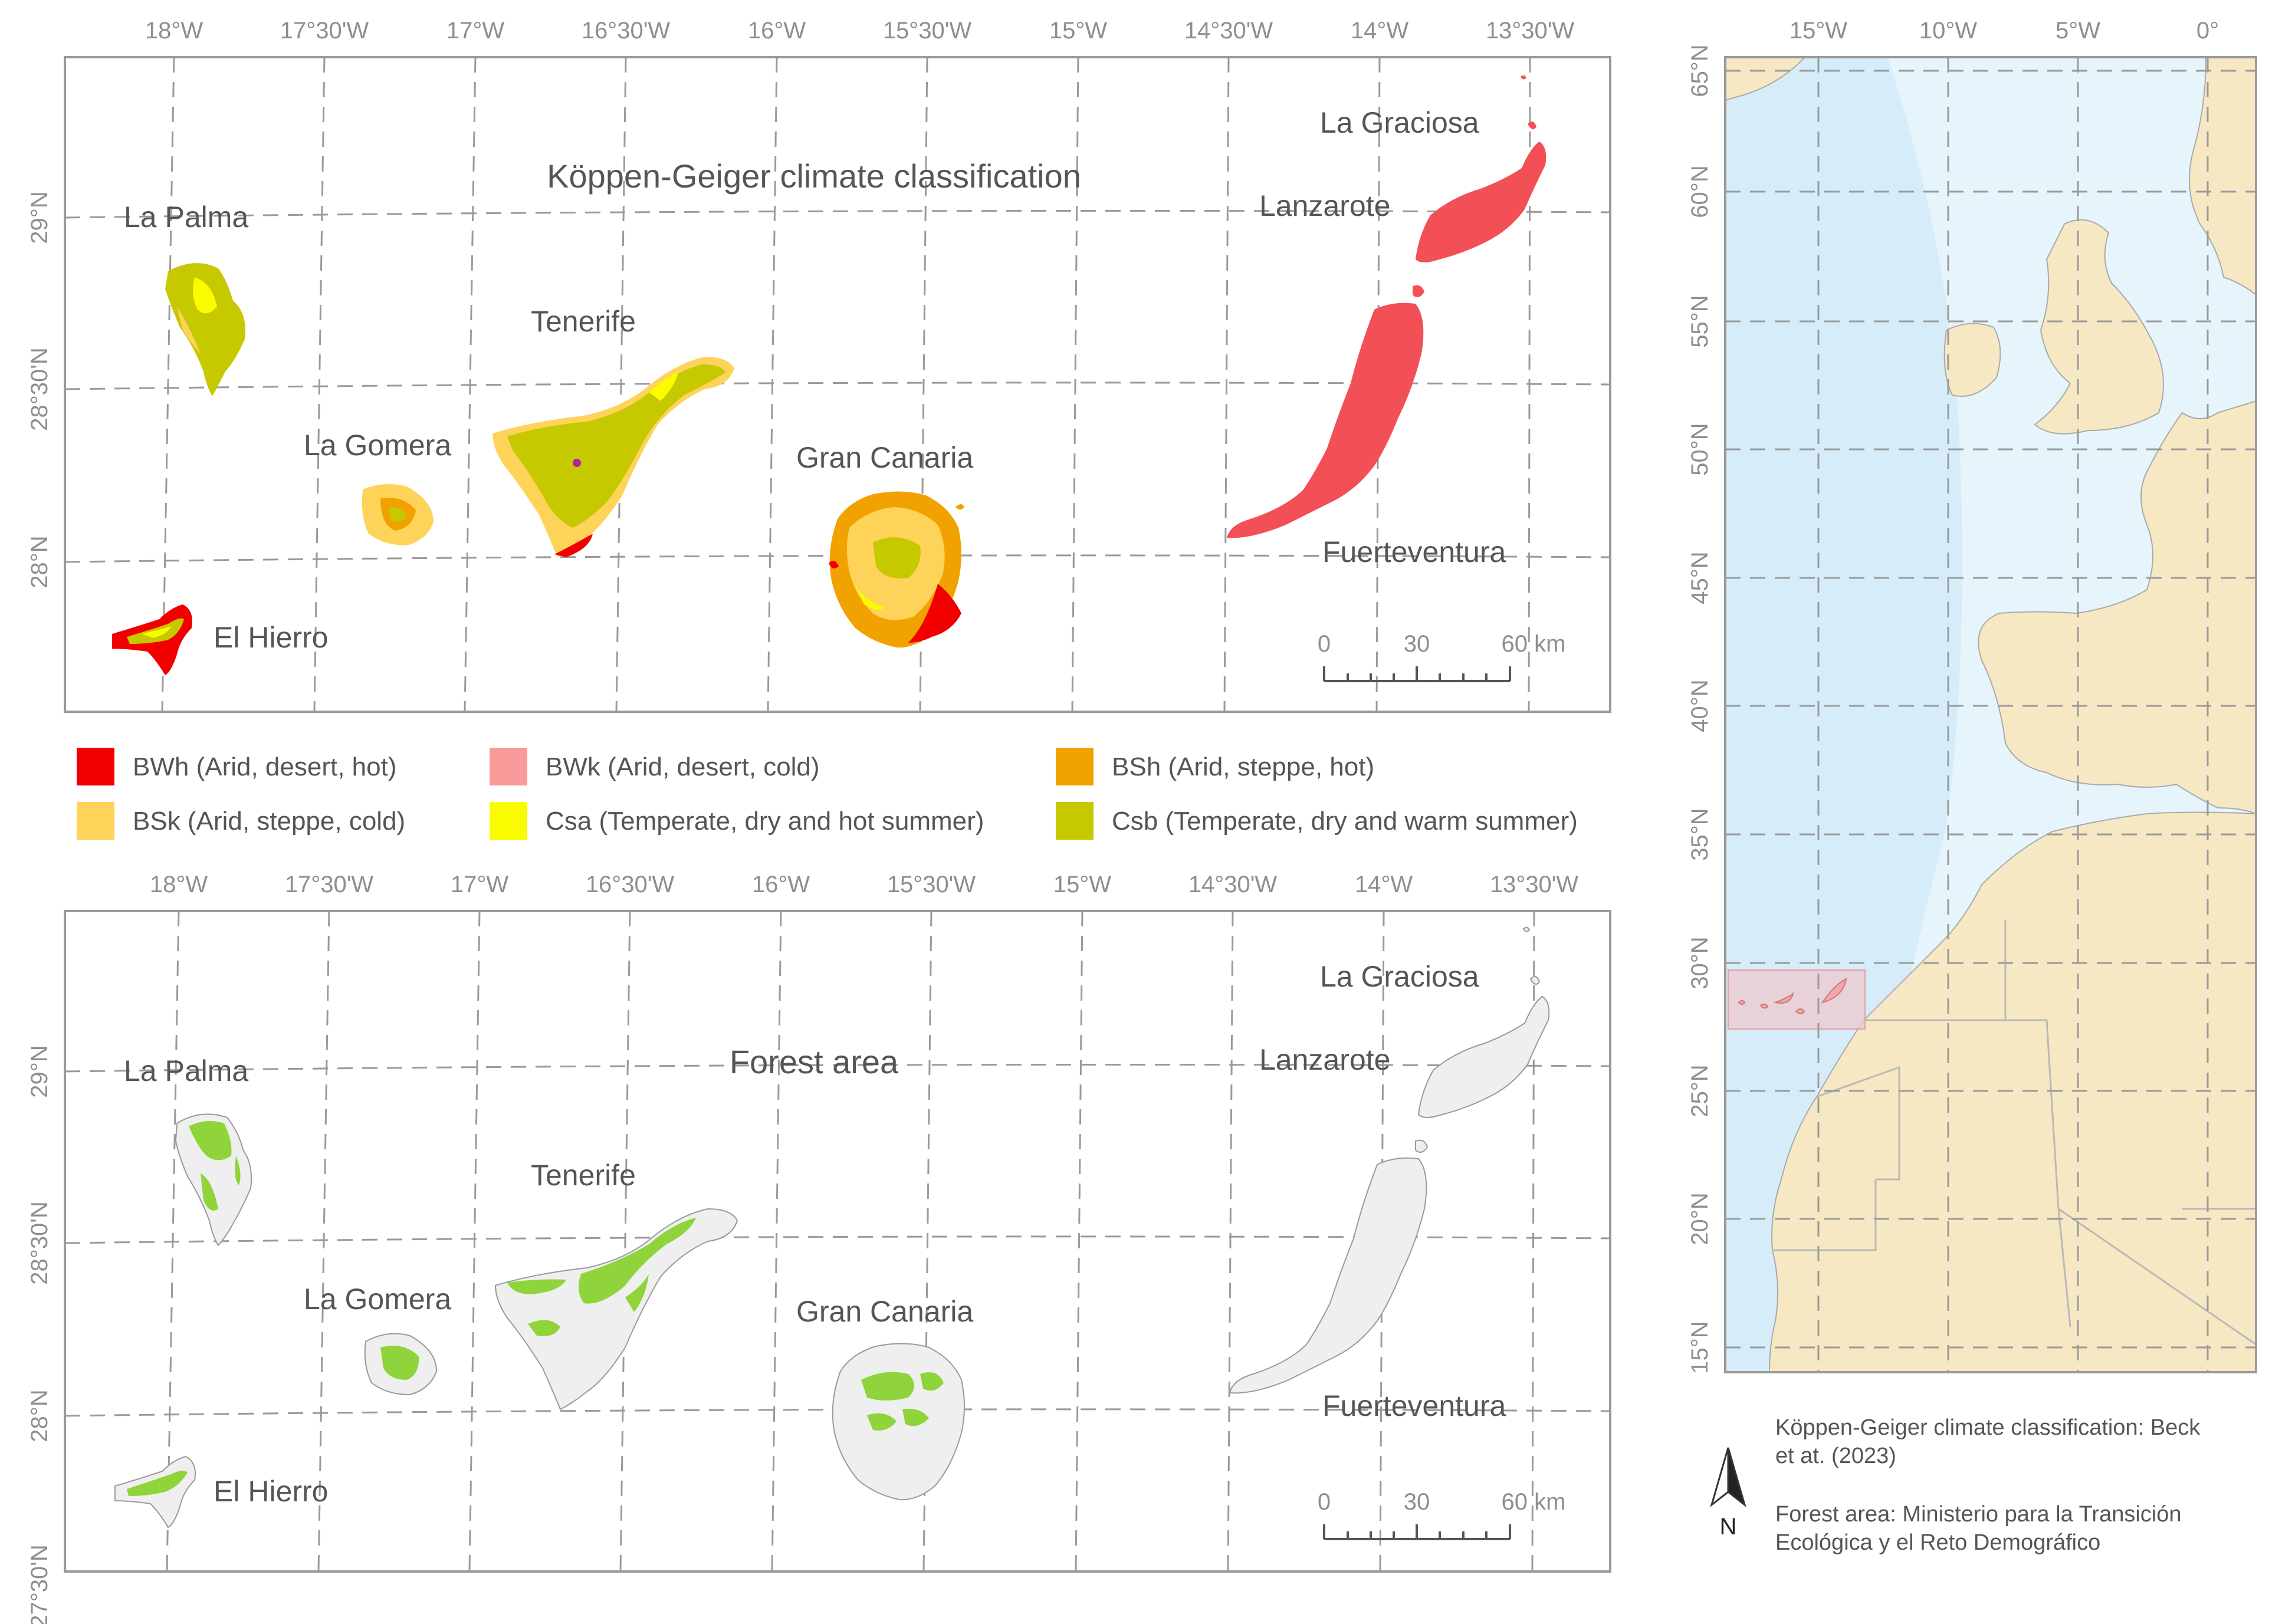 The width and height of the screenshot is (2282, 1624). I want to click on lon-tick-label: 14°W, so click(1384, 885).